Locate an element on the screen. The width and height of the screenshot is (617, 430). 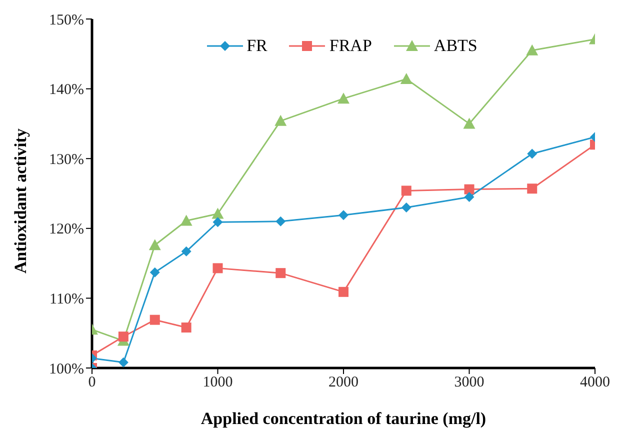
y-tick-label: 130% is located at coordinates (66, 160).